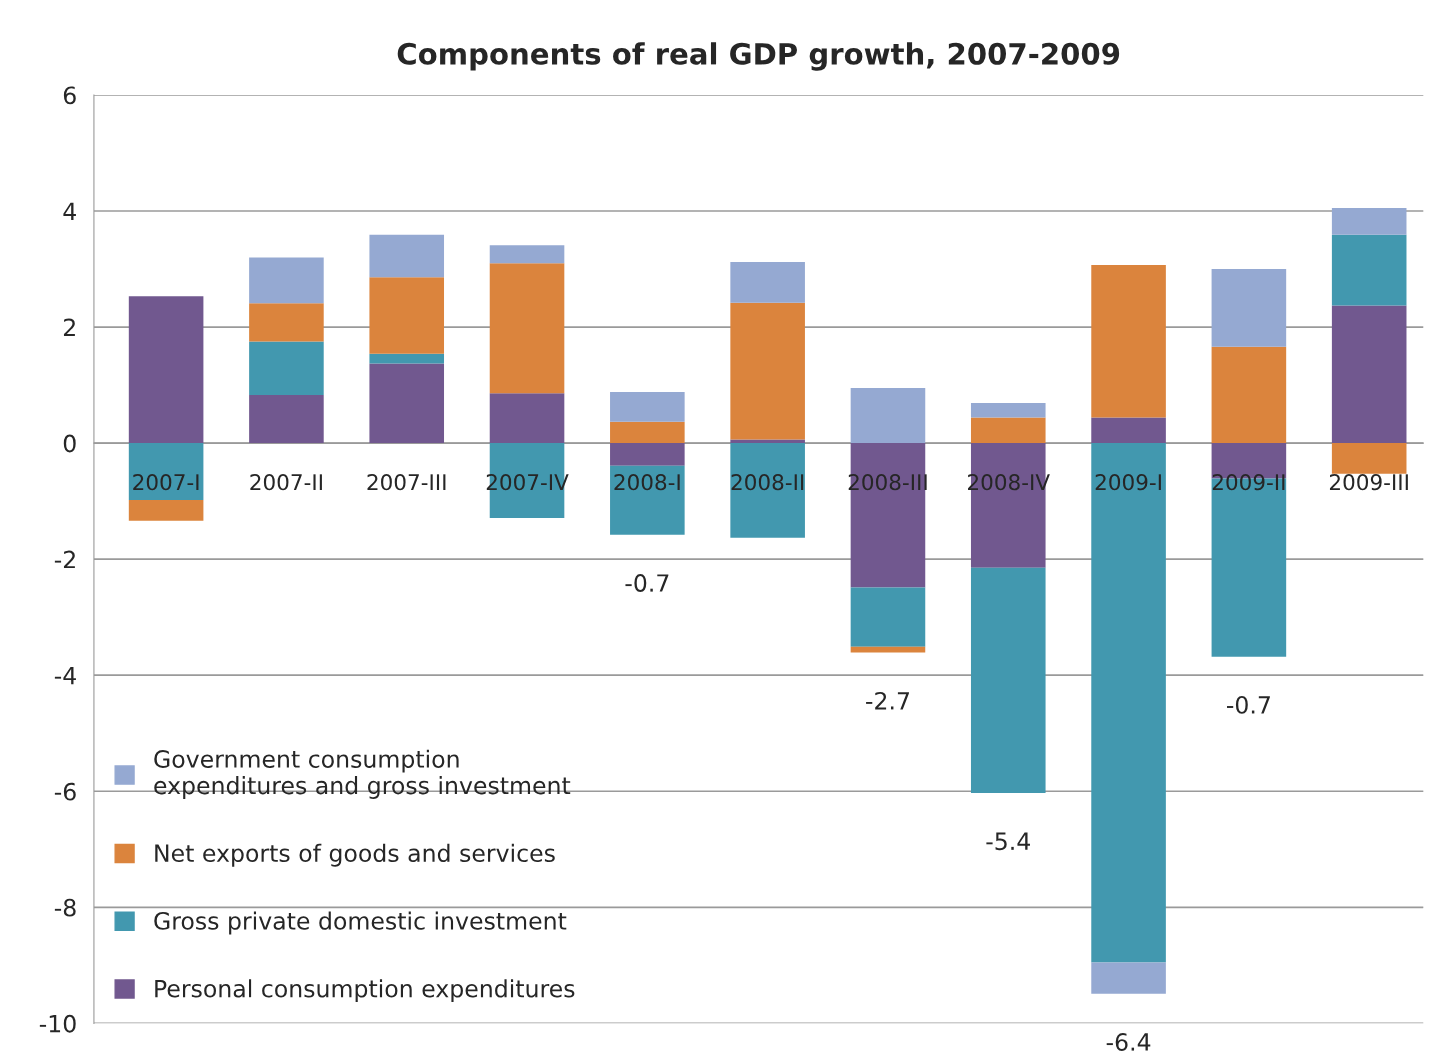  I want to click on y-tick-label: 0, so click(69, 443).